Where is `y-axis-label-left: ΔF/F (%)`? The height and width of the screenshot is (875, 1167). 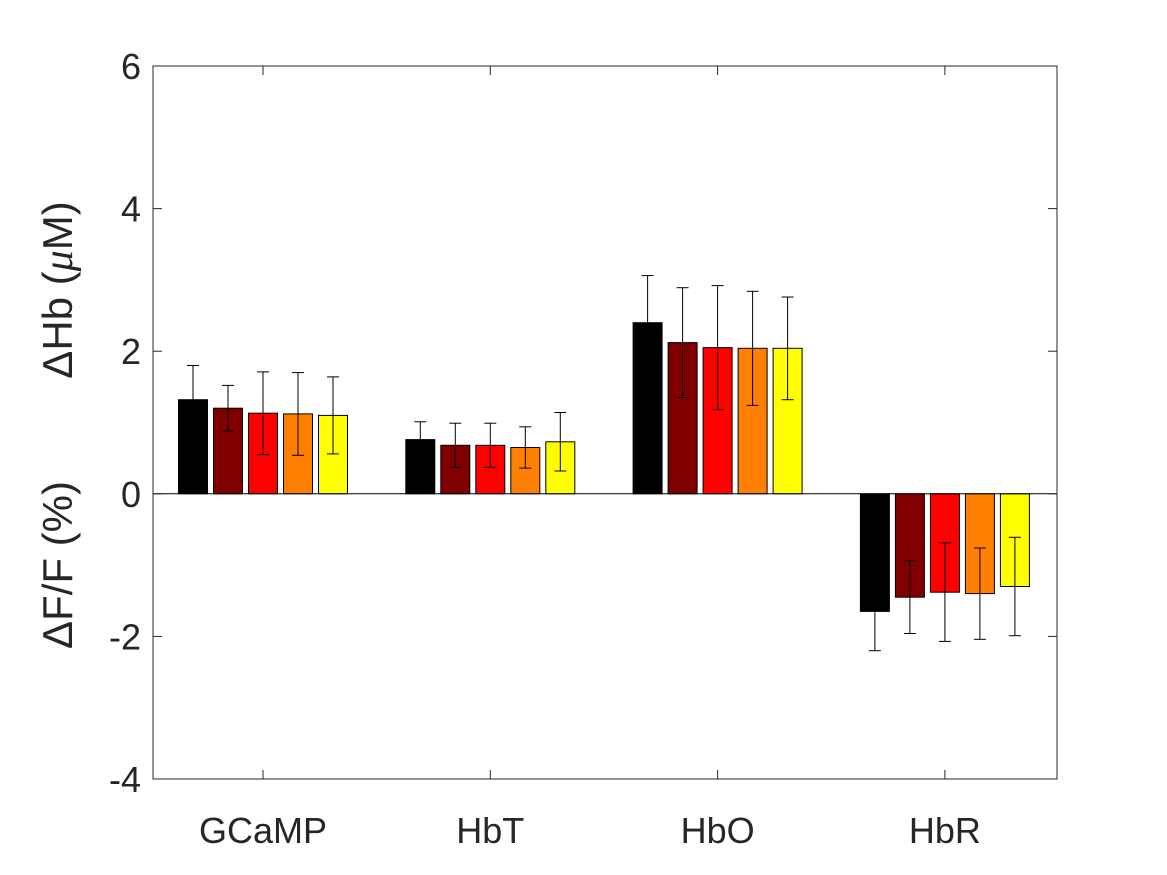
y-axis-label-left: ΔF/F (%) is located at coordinates (57, 565).